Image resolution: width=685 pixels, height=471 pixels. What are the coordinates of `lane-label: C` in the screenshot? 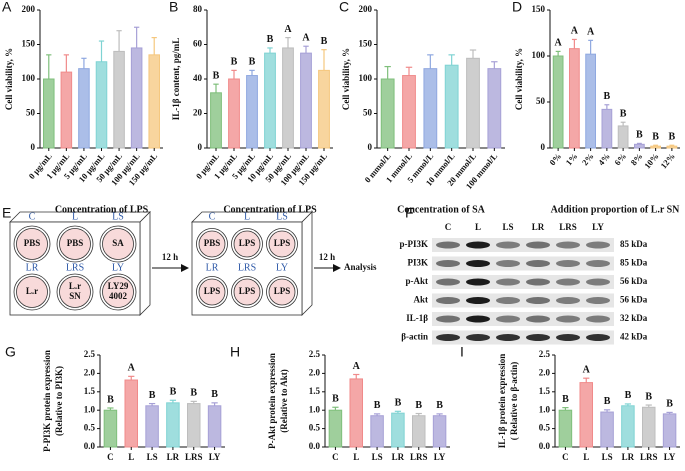 It's located at (448, 227).